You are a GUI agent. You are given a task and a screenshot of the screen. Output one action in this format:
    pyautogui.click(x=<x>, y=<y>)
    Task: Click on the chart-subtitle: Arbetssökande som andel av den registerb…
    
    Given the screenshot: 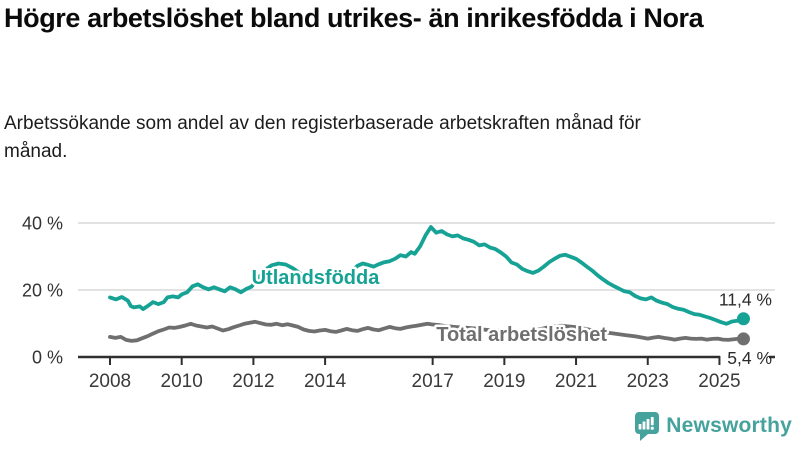 What is the action you would take?
    pyautogui.click(x=322, y=137)
    